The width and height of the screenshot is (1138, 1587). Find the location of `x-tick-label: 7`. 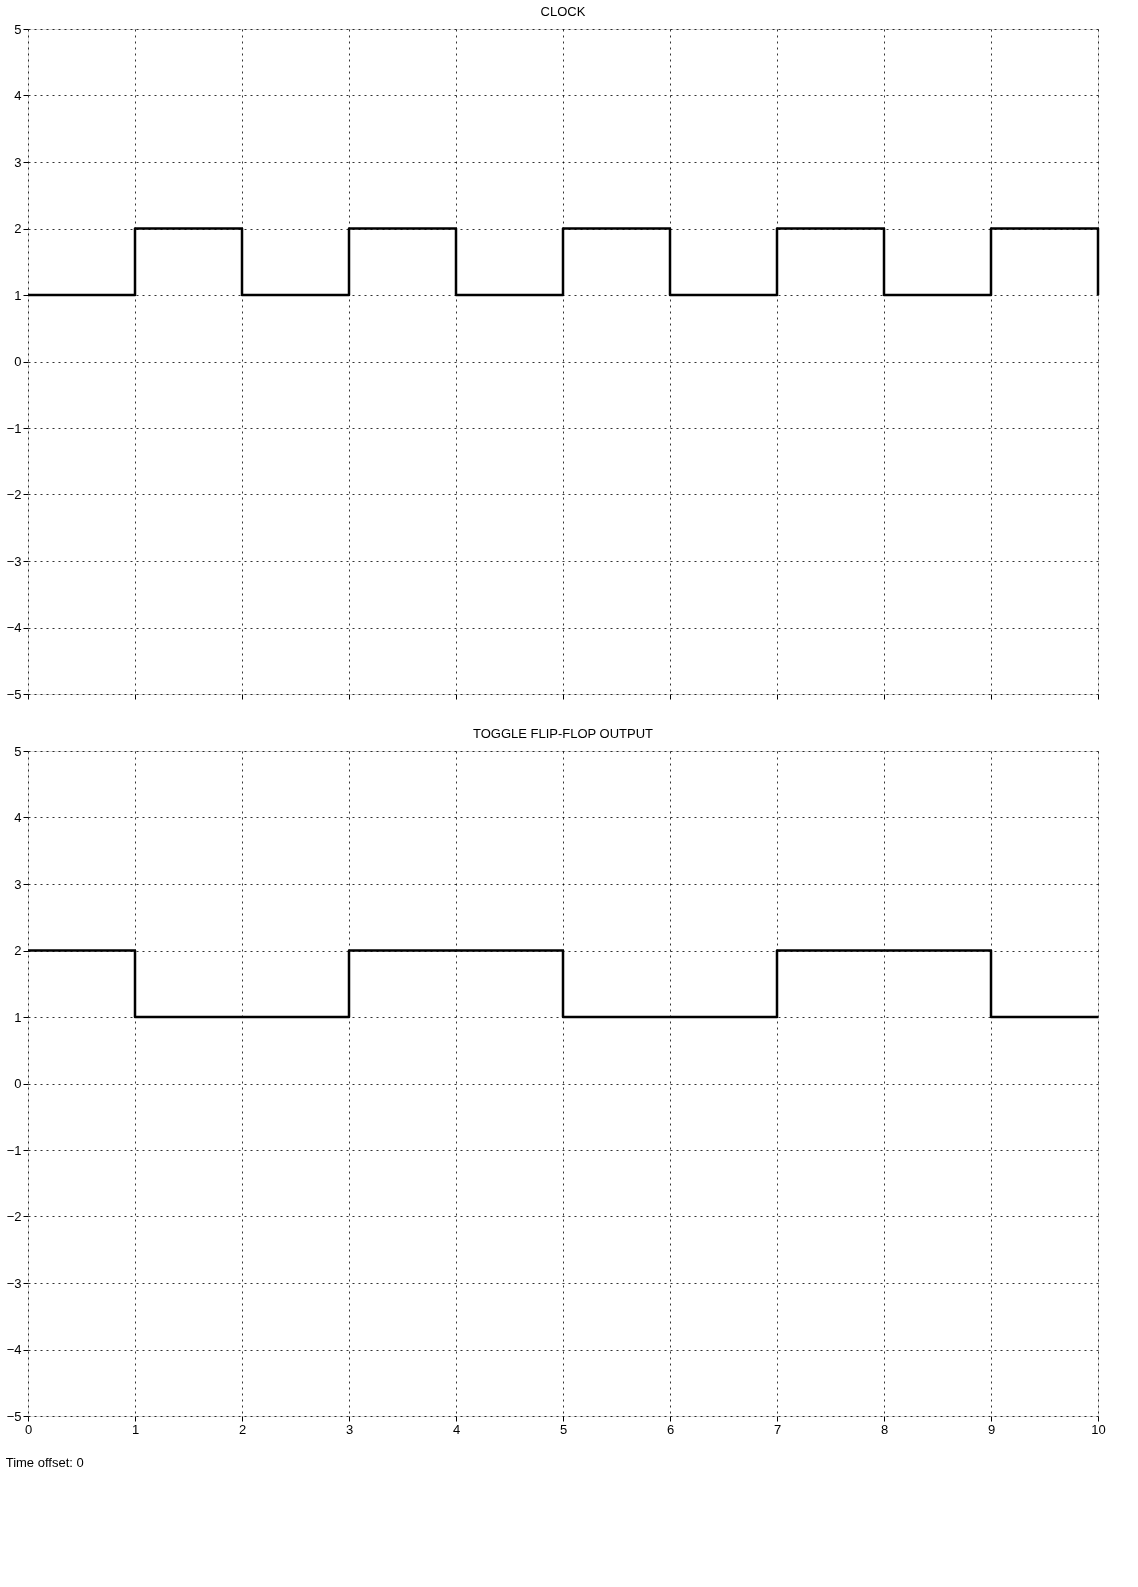

x-tick-label: 7 is located at coordinates (777, 1429).